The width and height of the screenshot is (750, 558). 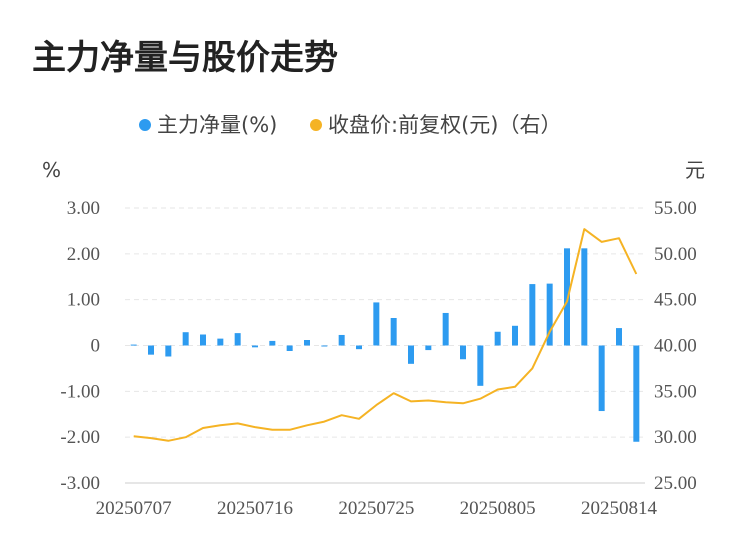 I want to click on y-left-tick-label: 1.00, so click(x=83, y=300).